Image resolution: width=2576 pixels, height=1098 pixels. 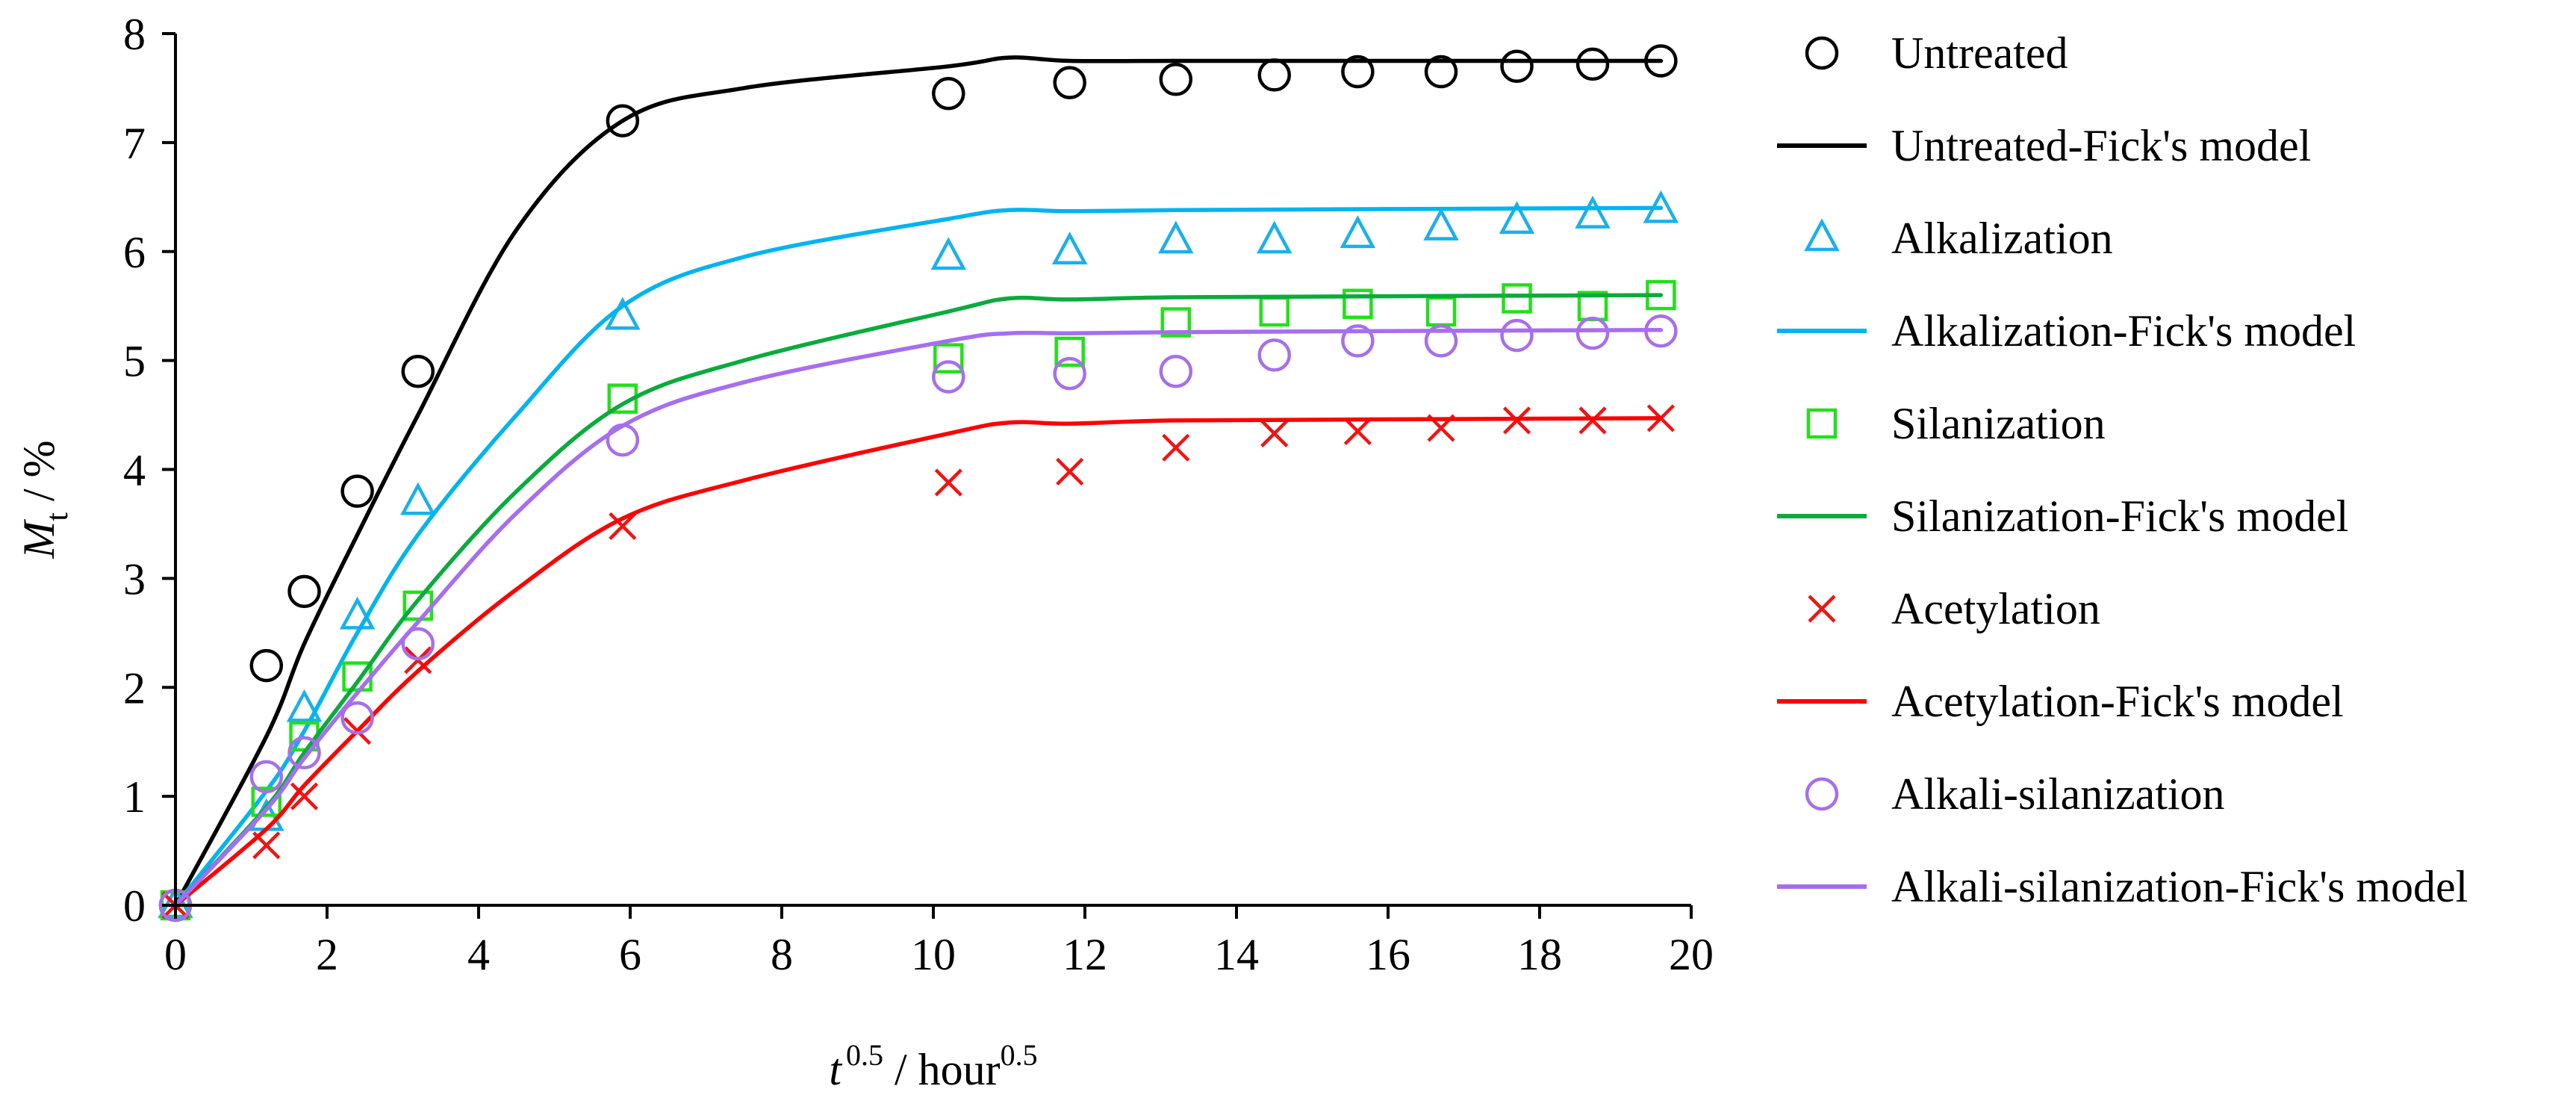 I want to click on legend-untreated-ficks-model-label: Untreated-Fick's model, so click(x=2101, y=145).